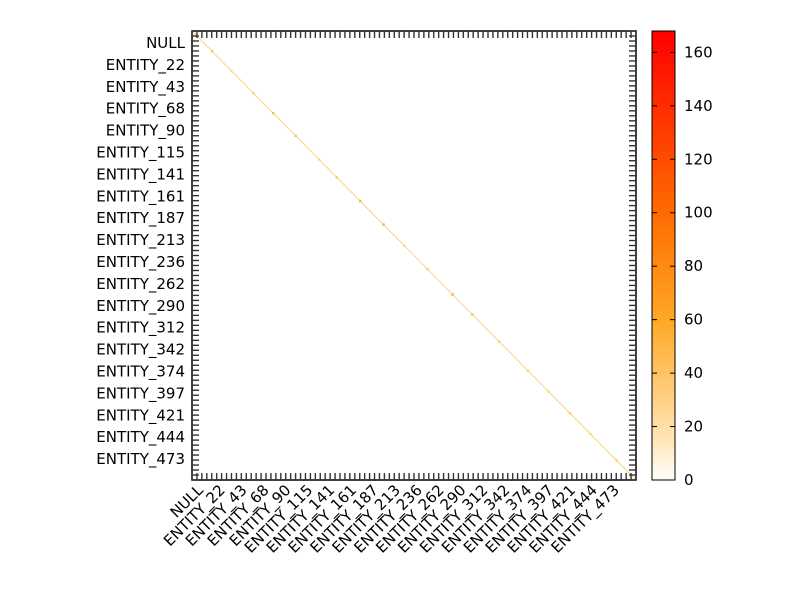  What do you see at coordinates (698, 159) in the screenshot?
I see `colorbar-tick-label: 120` at bounding box center [698, 159].